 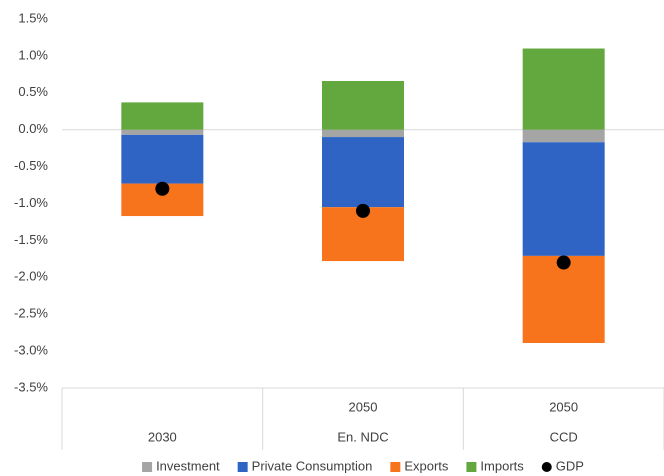 I want to click on y-tick-label: 1.0%, so click(x=33, y=54).